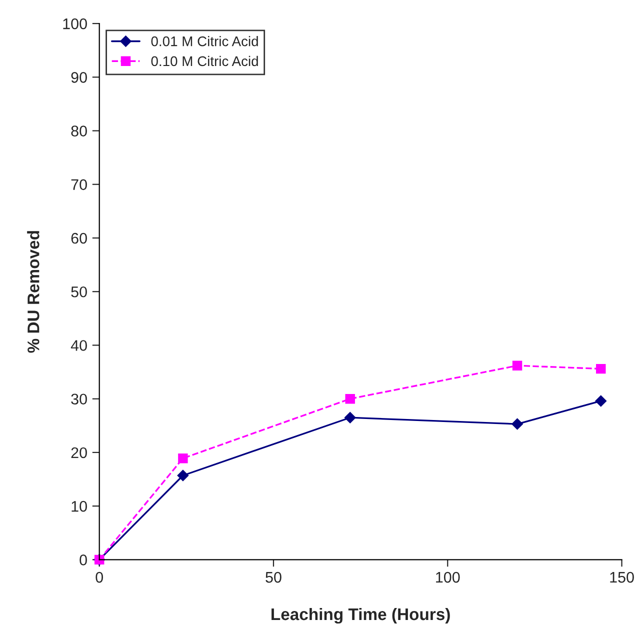 Image resolution: width=641 pixels, height=636 pixels. What do you see at coordinates (79, 77) in the screenshot?
I see `y-tick-label: 90` at bounding box center [79, 77].